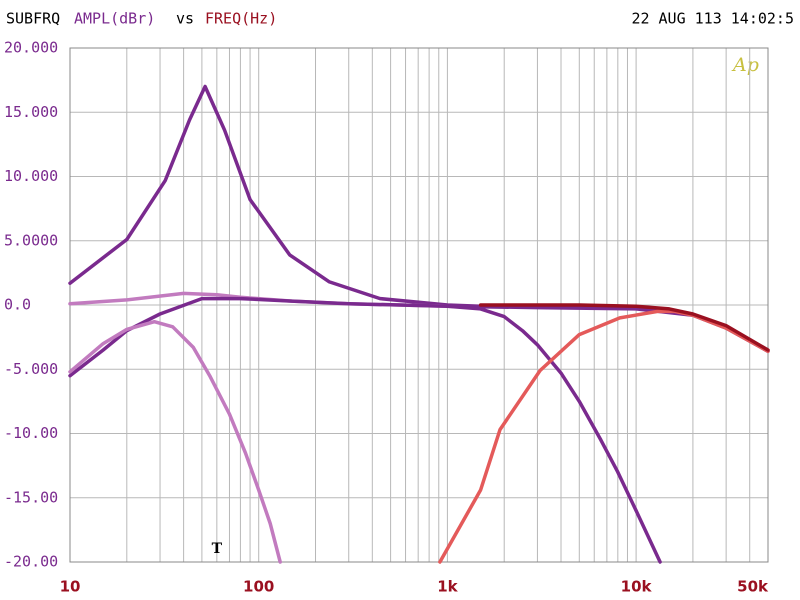 The image size is (800, 600). Describe the element at coordinates (33, 19) in the screenshot. I see `chart-title: SUBFRQ` at that location.